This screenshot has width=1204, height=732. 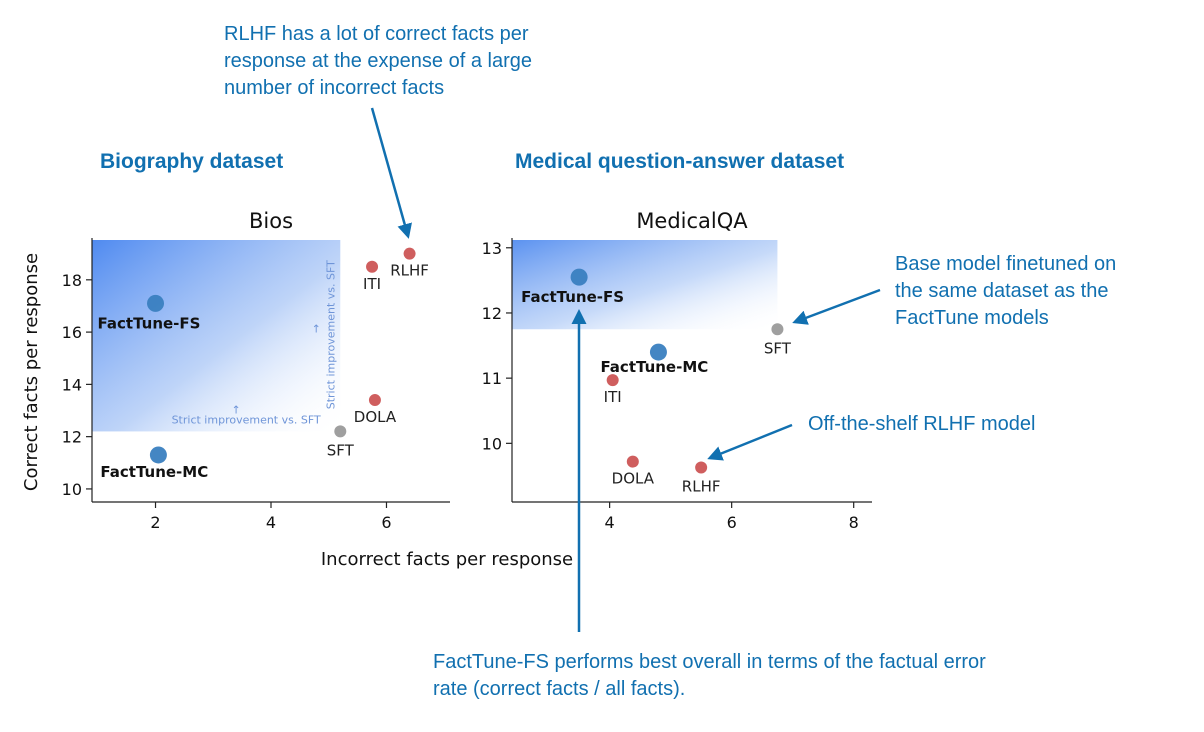 What do you see at coordinates (836, 306) in the screenshot?
I see `sft-arrow` at bounding box center [836, 306].